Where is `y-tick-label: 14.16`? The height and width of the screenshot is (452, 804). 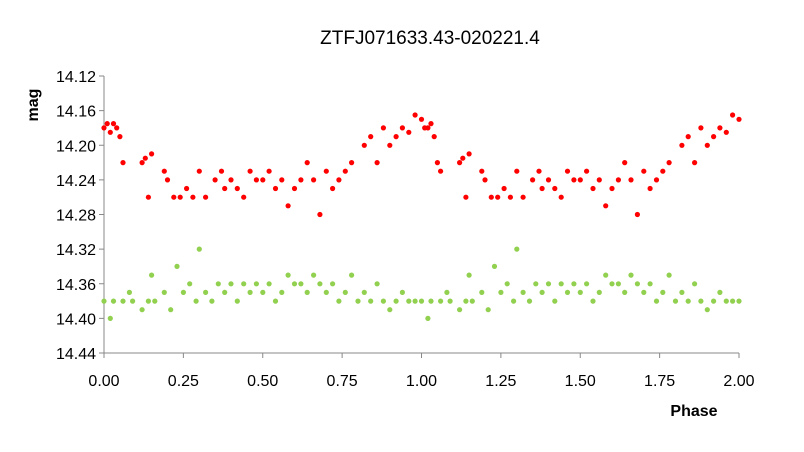
y-tick-label: 14.16 is located at coordinates (76, 112).